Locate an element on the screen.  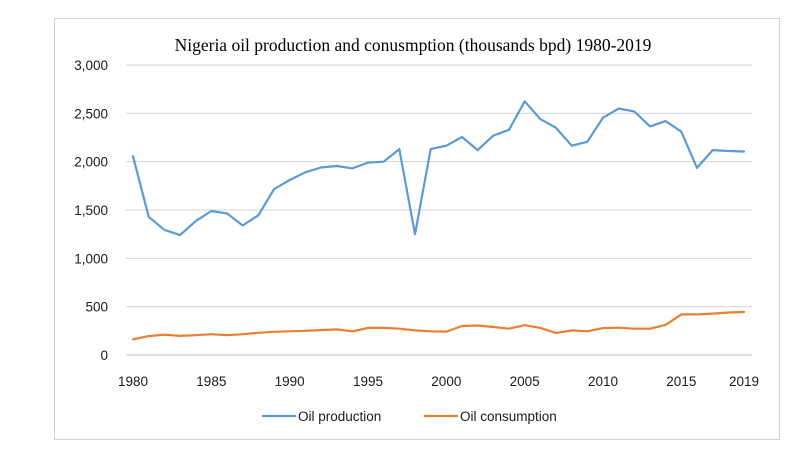
x-tick-label: 2019 is located at coordinates (744, 381).